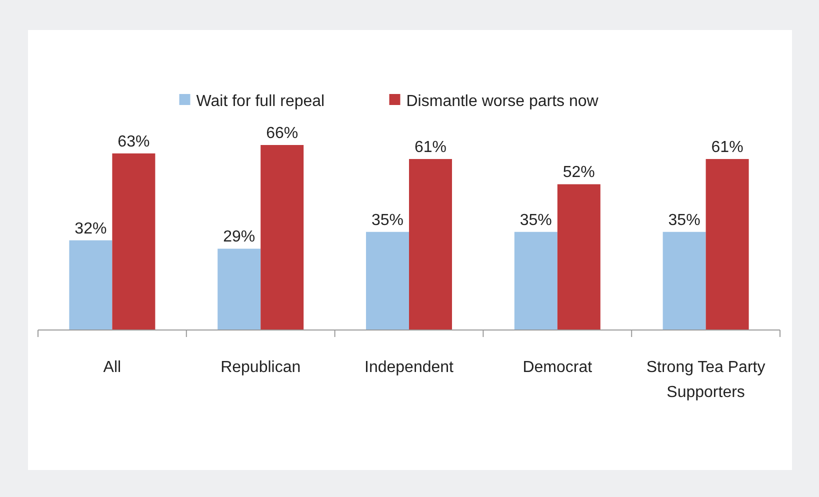 The height and width of the screenshot is (497, 819). Describe the element at coordinates (260, 367) in the screenshot. I see `x-tick-label: Republican` at that location.